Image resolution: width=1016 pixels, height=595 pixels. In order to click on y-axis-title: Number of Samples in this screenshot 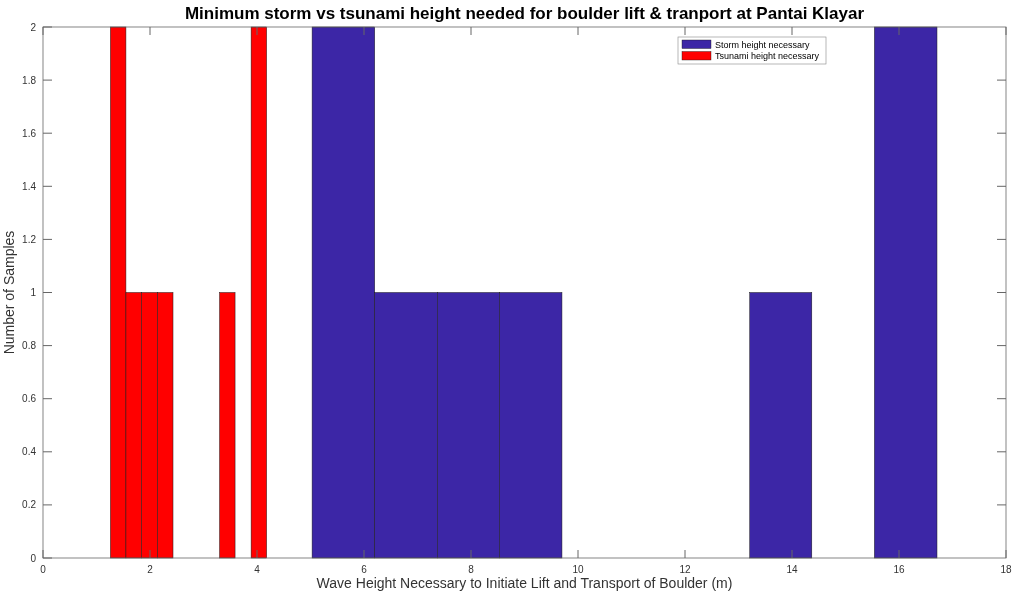, I will do `click(9, 292)`.